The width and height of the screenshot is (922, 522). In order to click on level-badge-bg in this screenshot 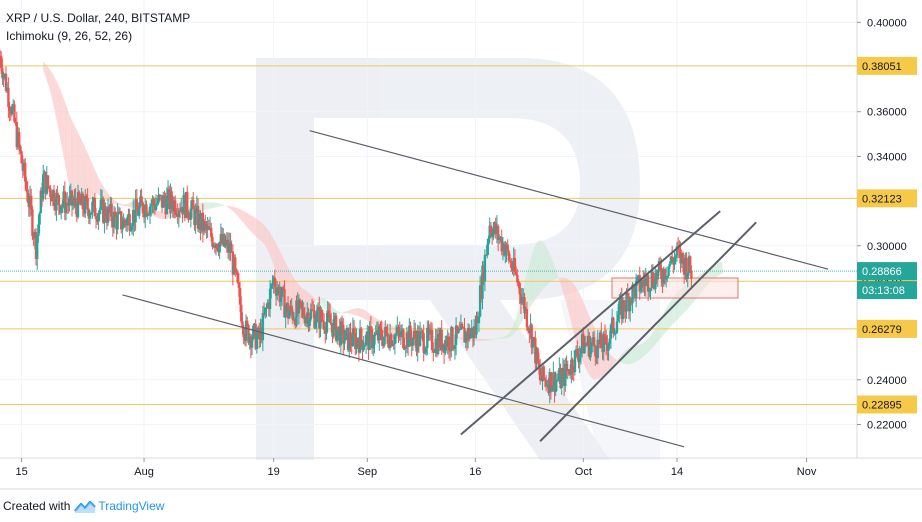, I will do `click(887, 198)`.